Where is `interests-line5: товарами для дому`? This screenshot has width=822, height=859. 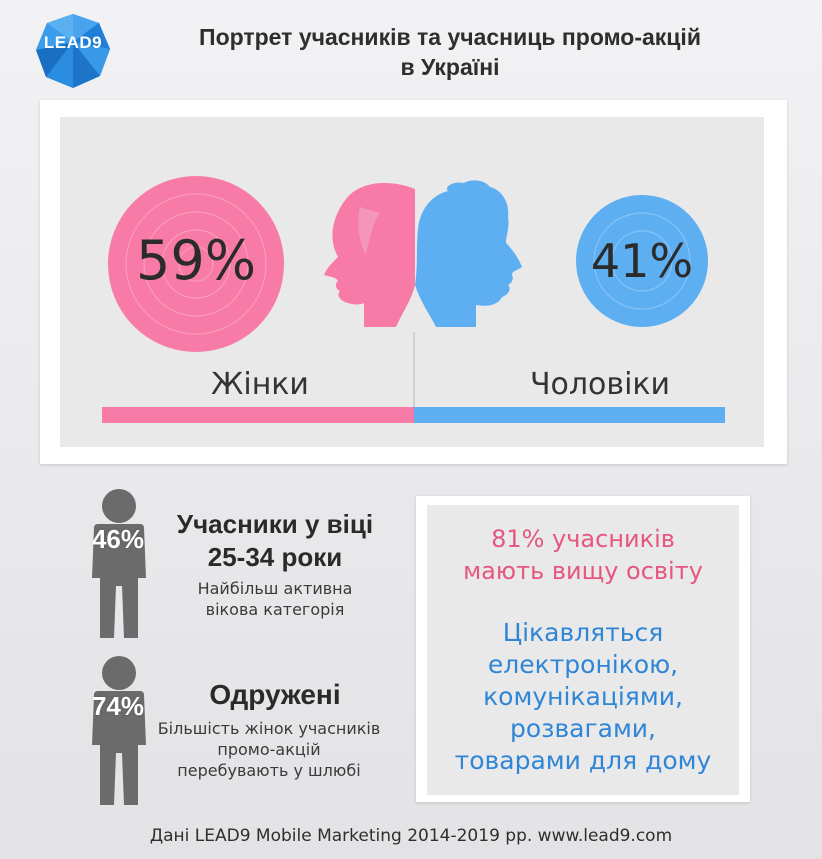
interests-line5: товарами для дому is located at coordinates (583, 760).